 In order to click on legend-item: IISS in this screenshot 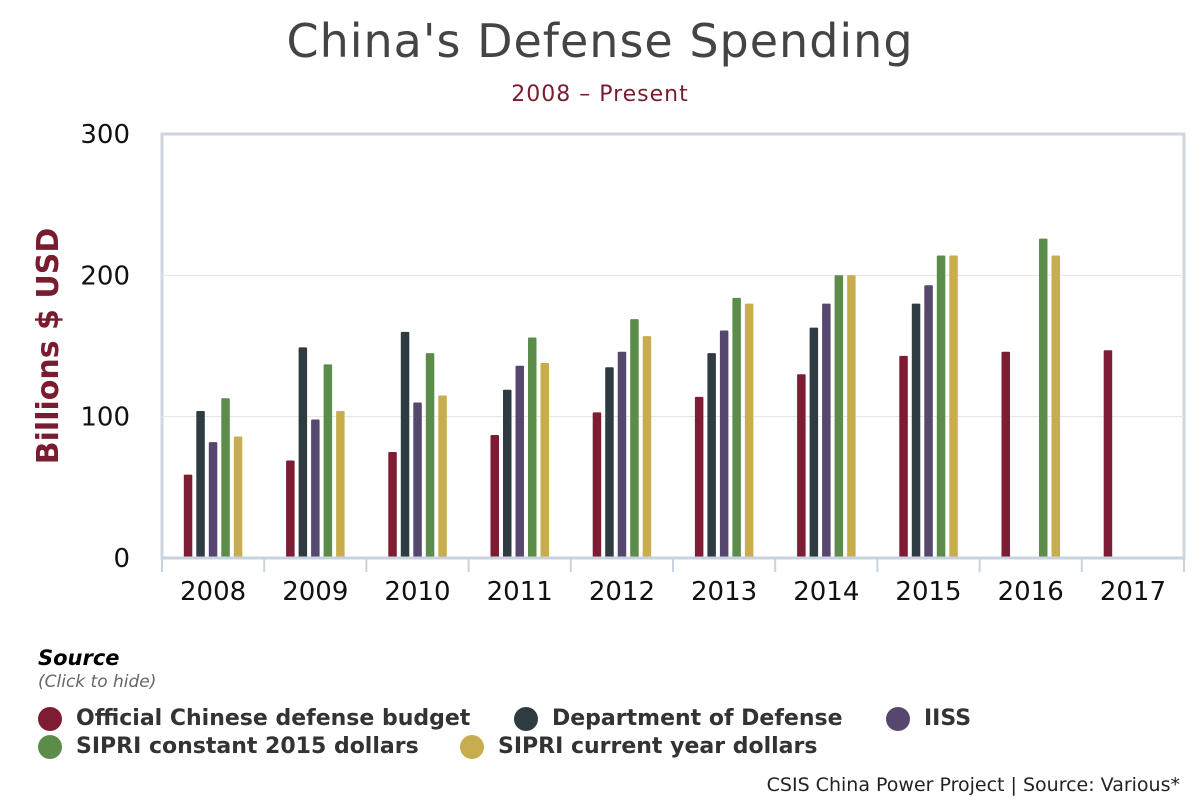, I will do `click(928, 718)`.